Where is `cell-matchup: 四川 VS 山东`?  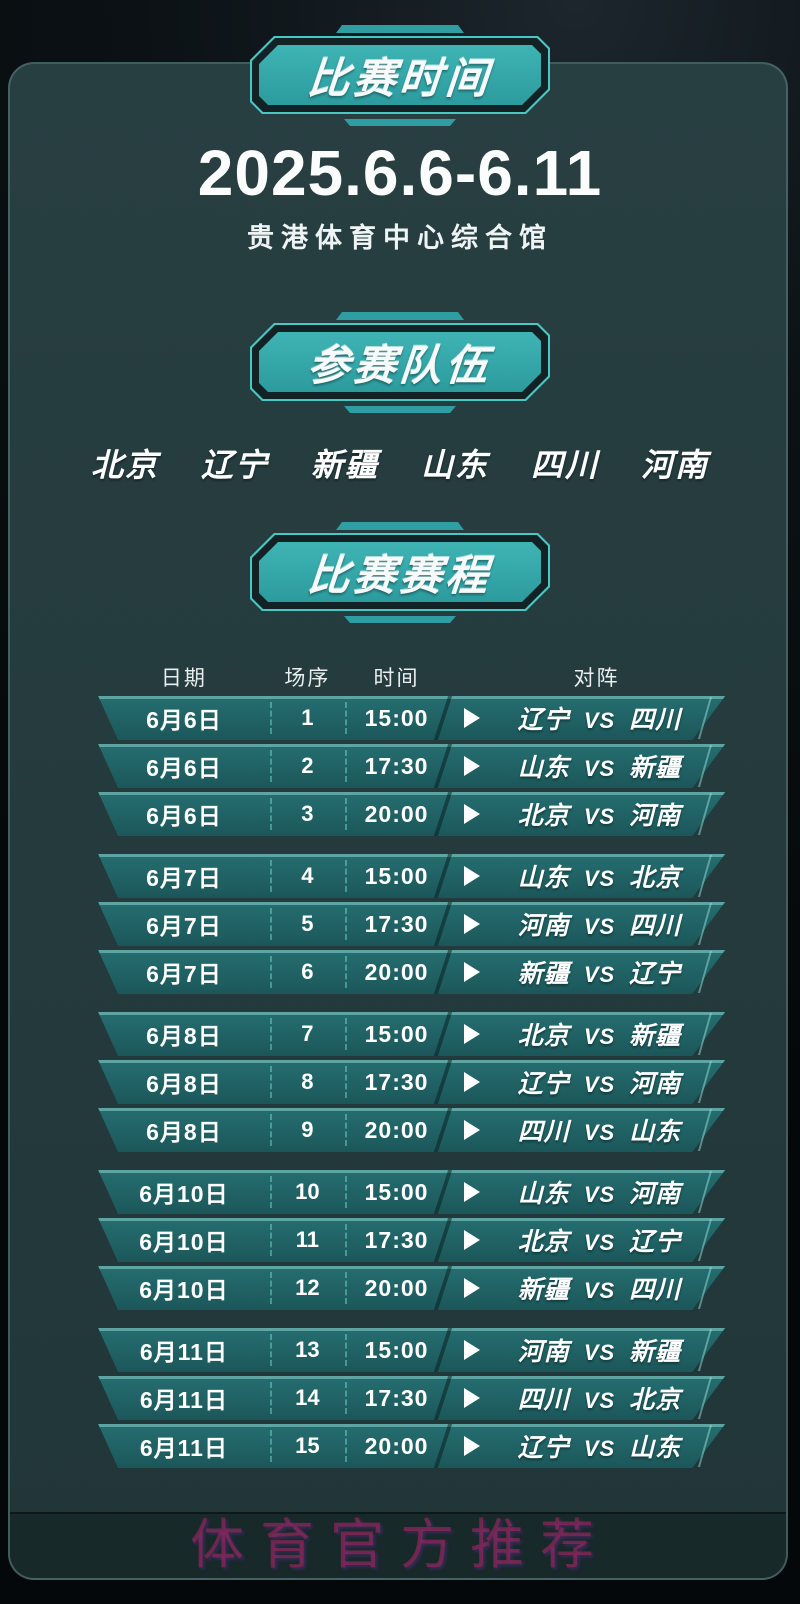 cell-matchup: 四川 VS 山东 is located at coordinates (619, 1130).